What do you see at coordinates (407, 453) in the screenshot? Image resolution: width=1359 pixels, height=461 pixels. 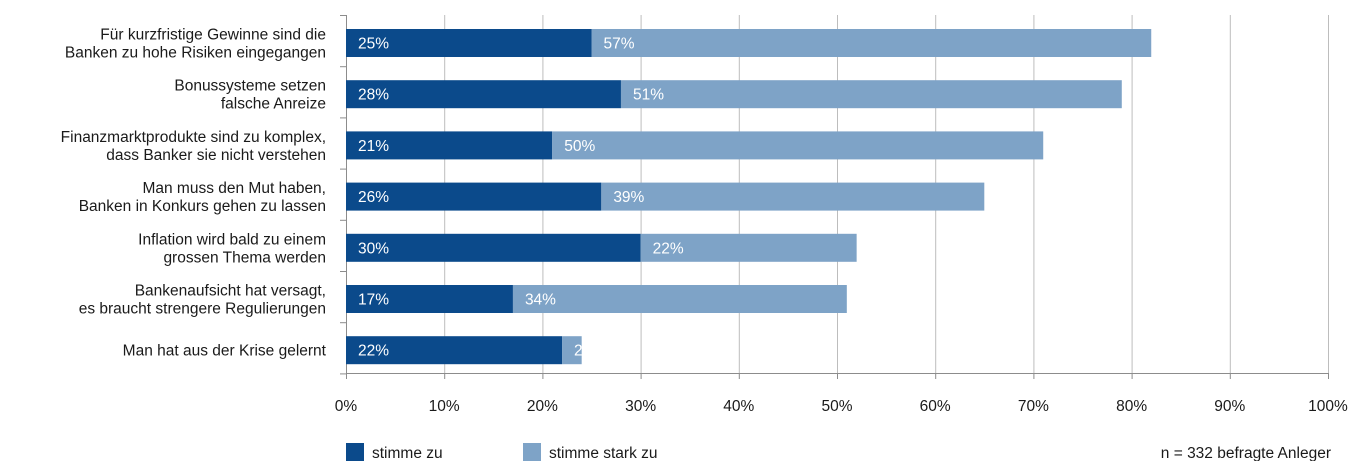 I see `legend-label-stimme-zu: stimme zu` at bounding box center [407, 453].